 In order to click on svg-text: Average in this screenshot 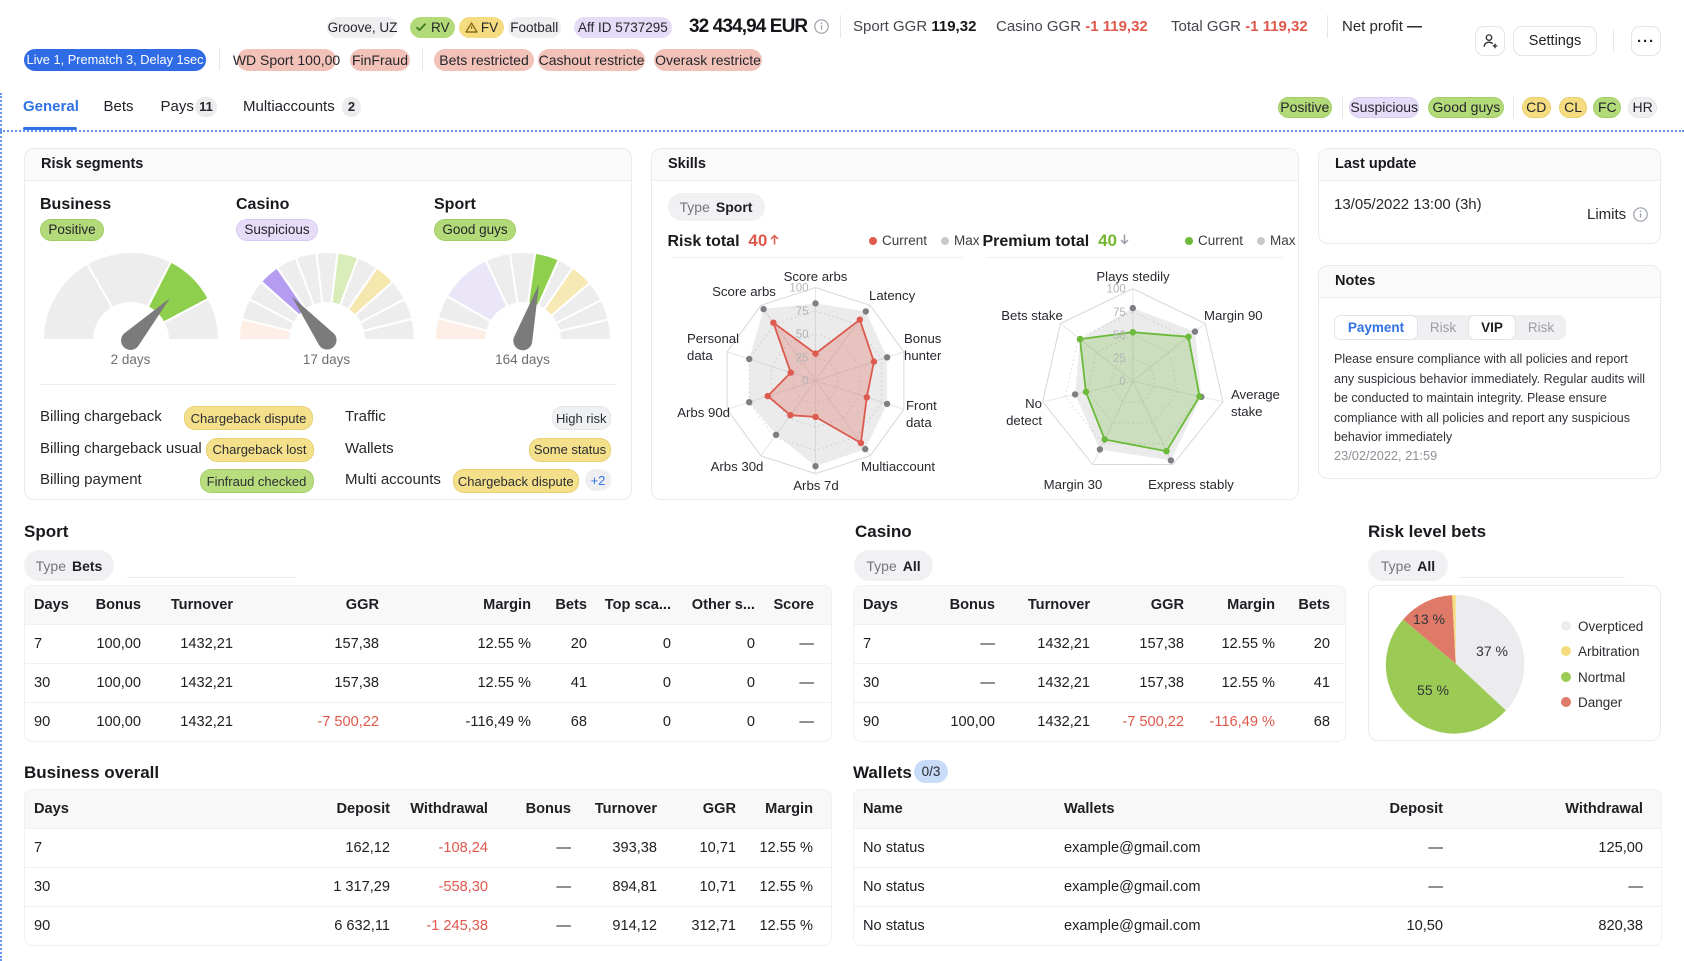, I will do `click(1255, 394)`.